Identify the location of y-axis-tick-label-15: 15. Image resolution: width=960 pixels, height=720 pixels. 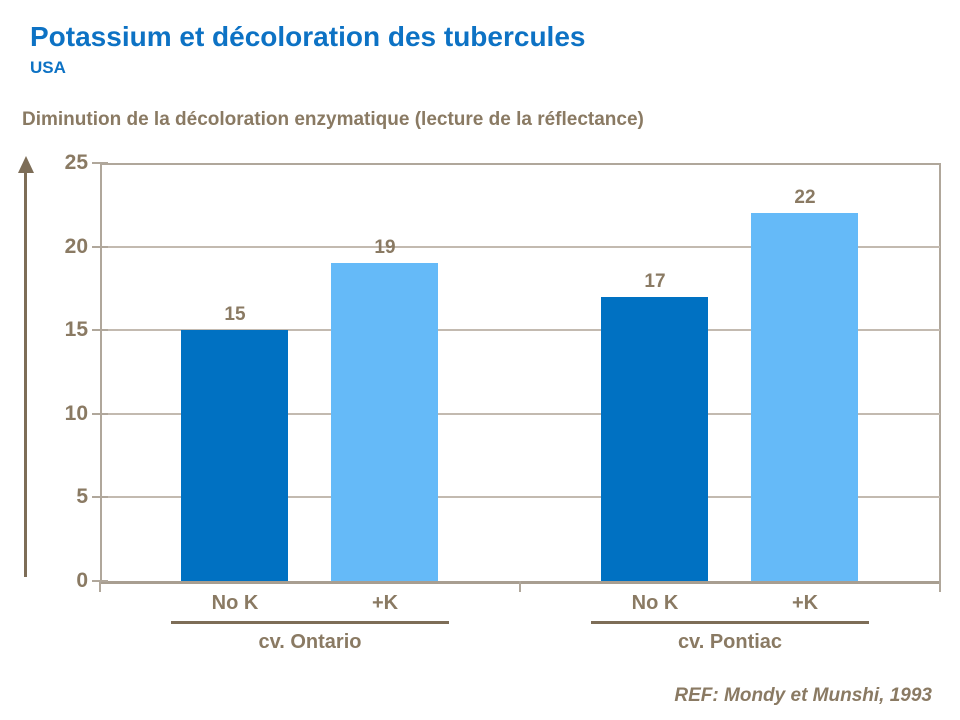
(76, 329).